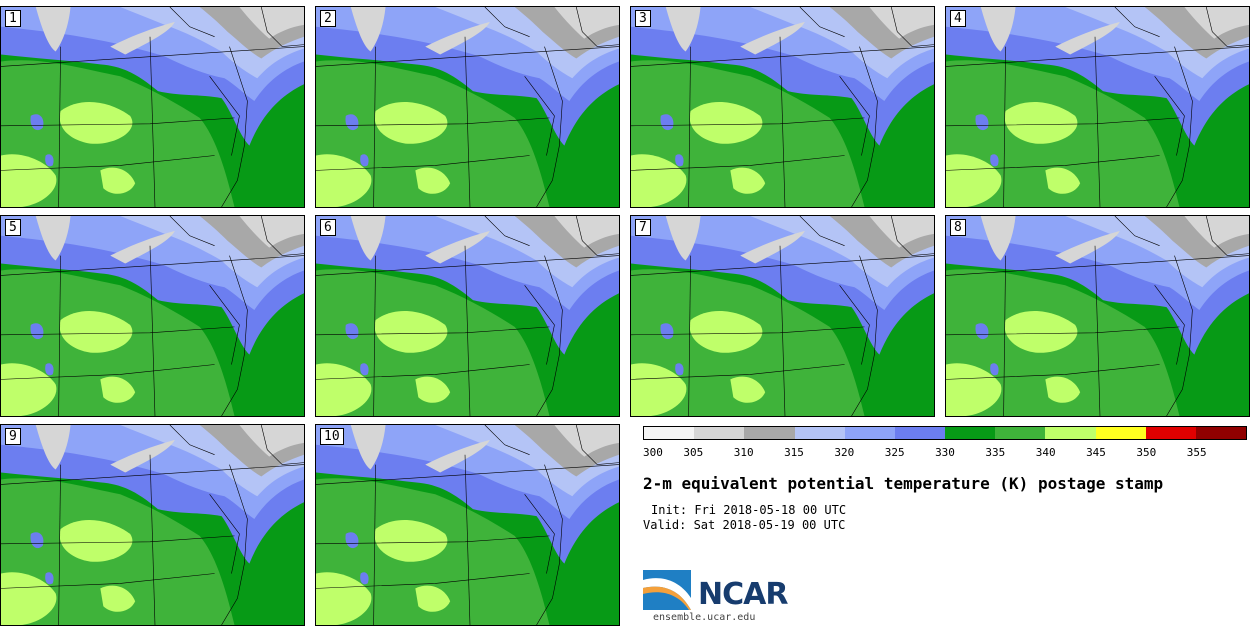 This screenshot has height=627, width=1260. Describe the element at coordinates (844, 452) in the screenshot. I see `colorbar-tick-label: 320` at that location.